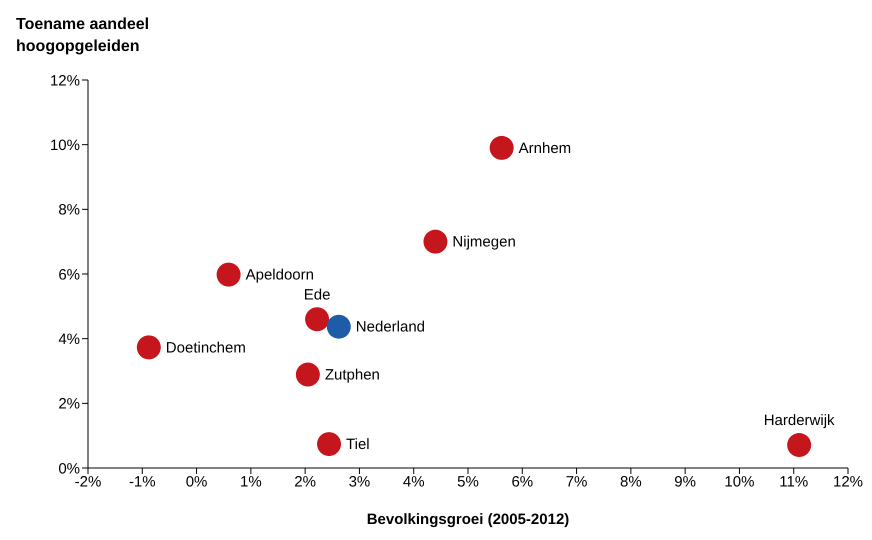 The image size is (872, 540). Describe the element at coordinates (545, 148) in the screenshot. I see `annotation: Arnhem` at that location.